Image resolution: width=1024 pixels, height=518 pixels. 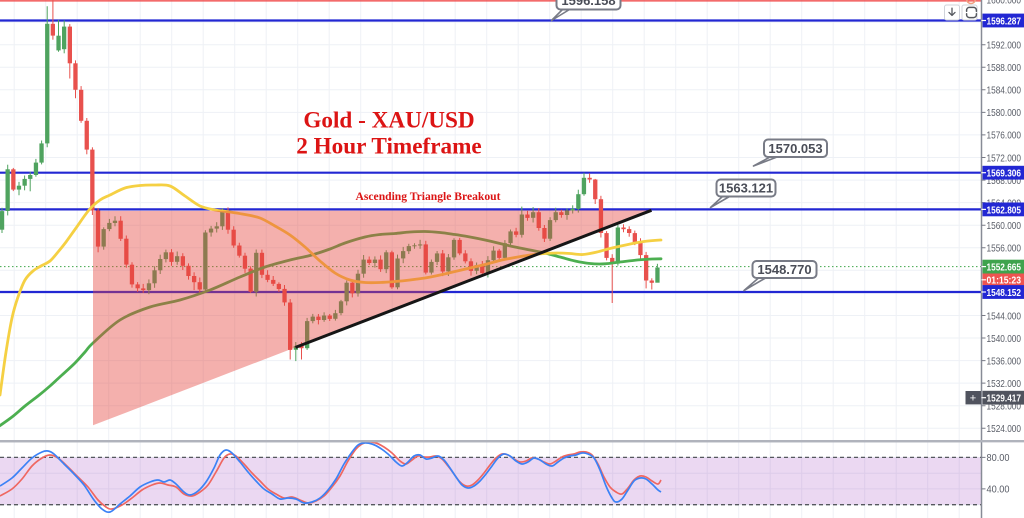 What do you see at coordinates (428, 196) in the screenshot?
I see `svg-text: Ascending Triangle Breakout` at bounding box center [428, 196].